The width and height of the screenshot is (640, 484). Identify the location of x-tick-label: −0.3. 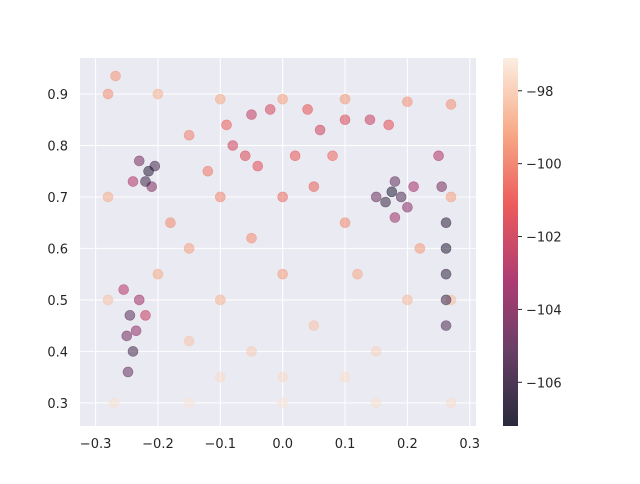
(96, 444).